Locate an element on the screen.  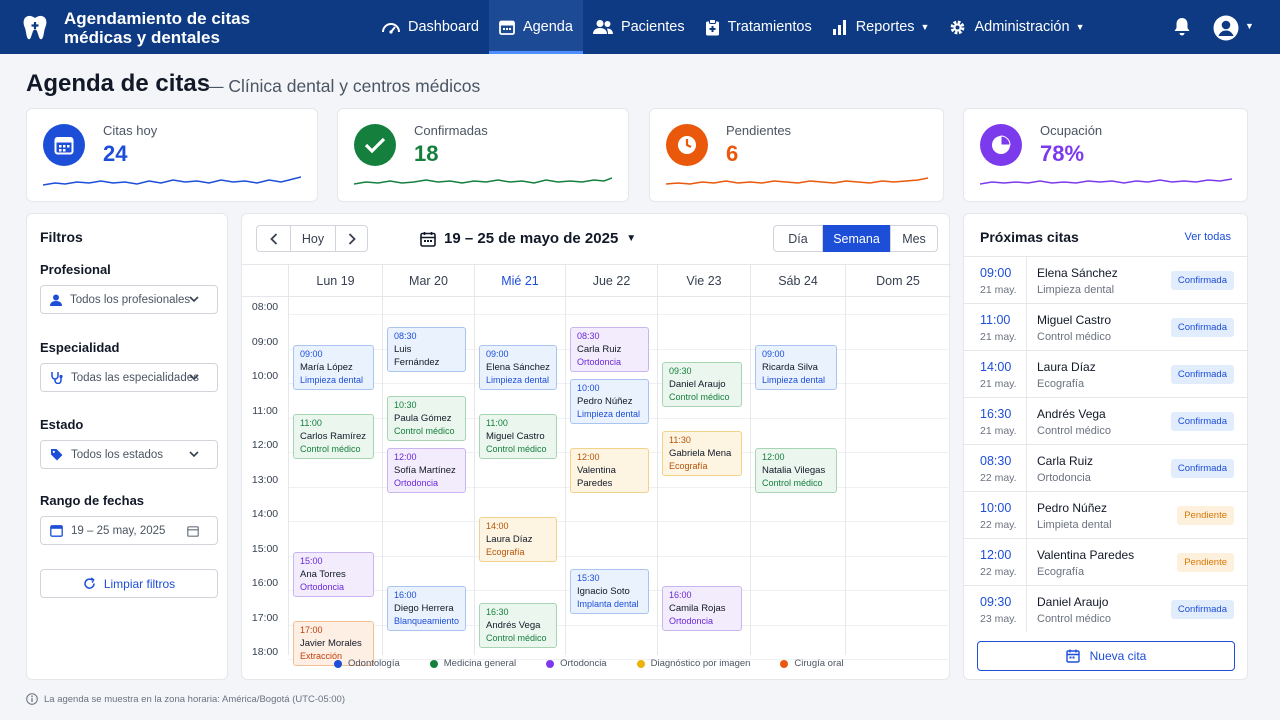
refresh-icon is located at coordinates (89, 583).